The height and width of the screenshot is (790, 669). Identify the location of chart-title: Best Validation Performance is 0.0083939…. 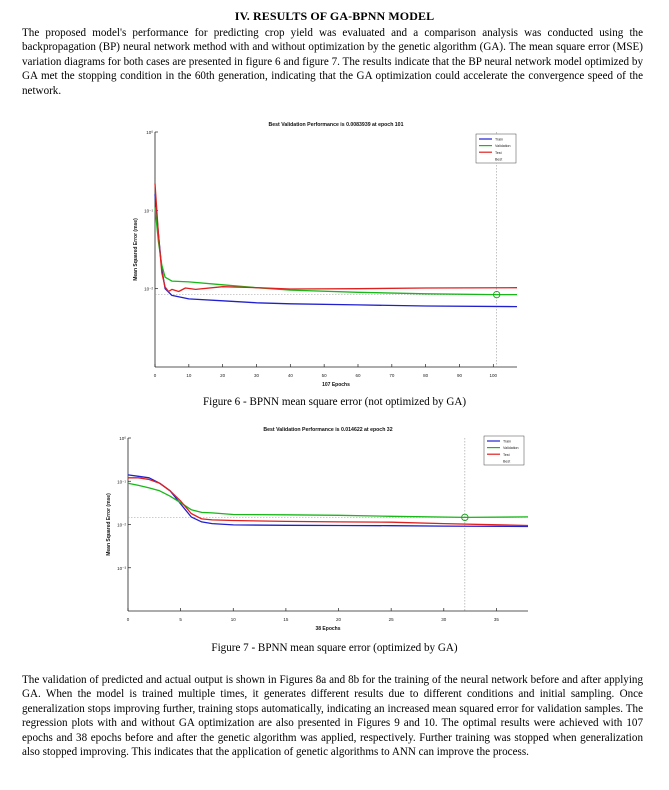
(336, 125).